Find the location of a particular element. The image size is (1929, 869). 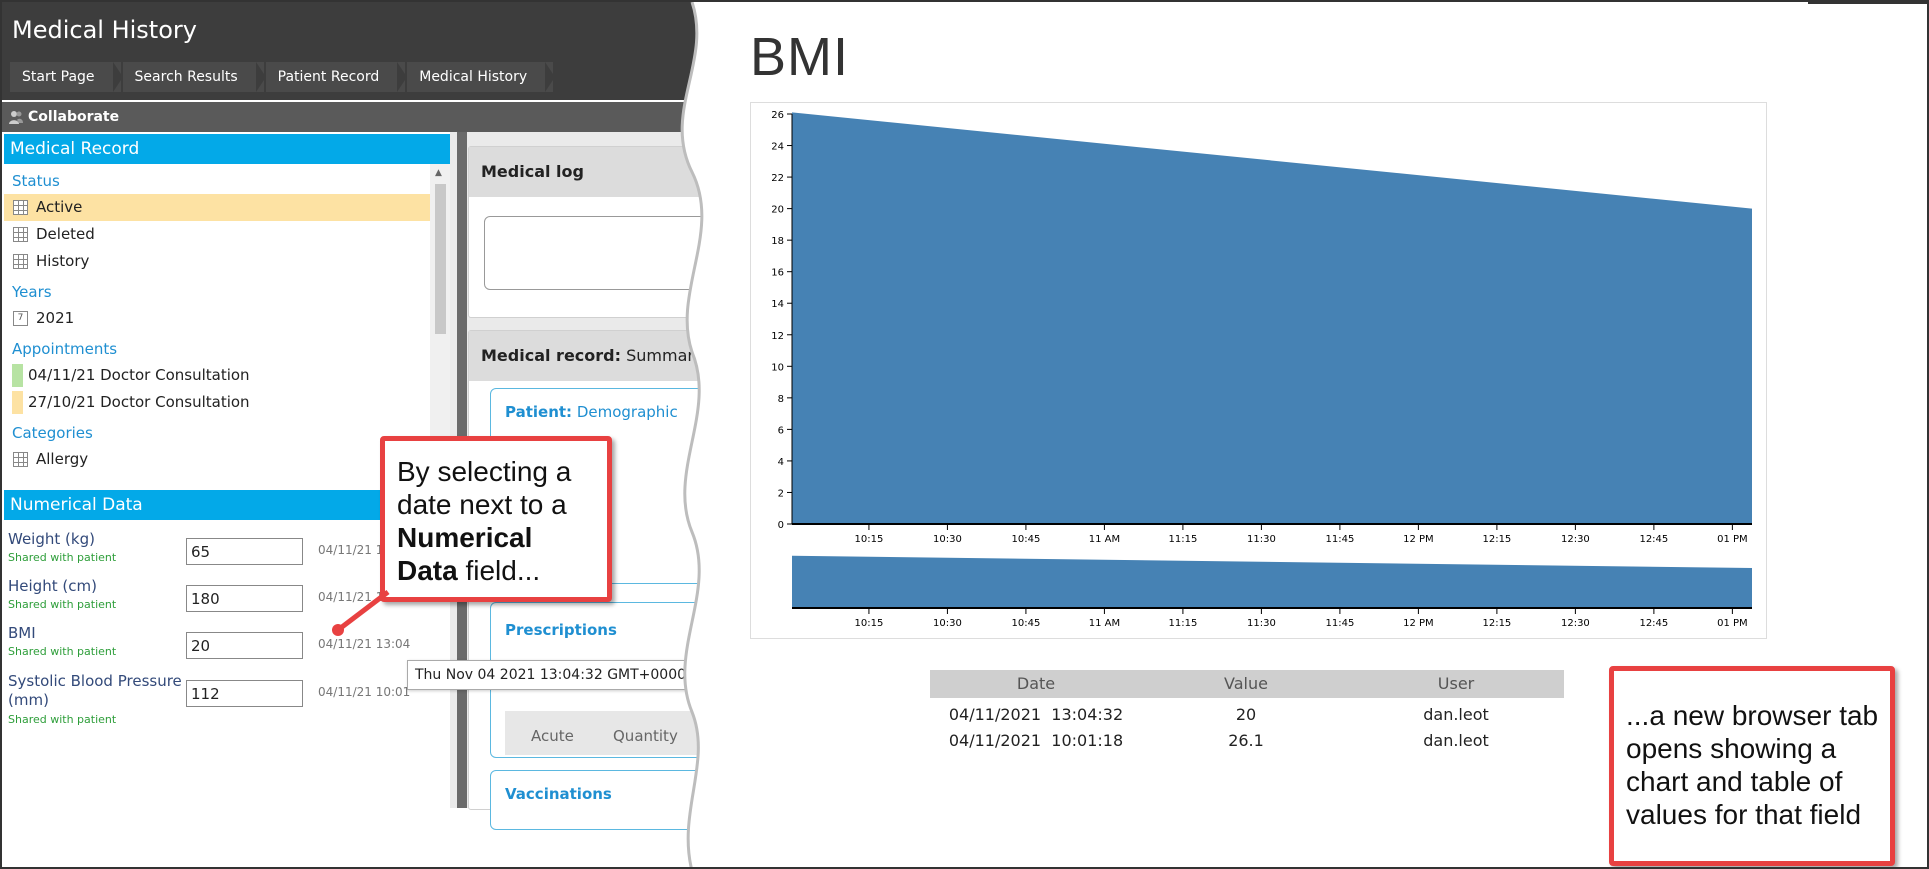

x-tick-label-overview: 11:45 is located at coordinates (1339, 623).